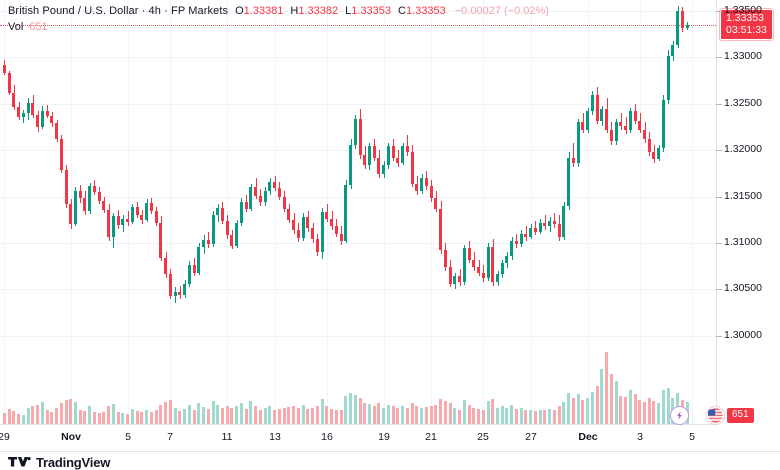 Image resolution: width=780 pixels, height=470 pixels. Describe the element at coordinates (390, 461) in the screenshot. I see `bottom-bar` at that location.